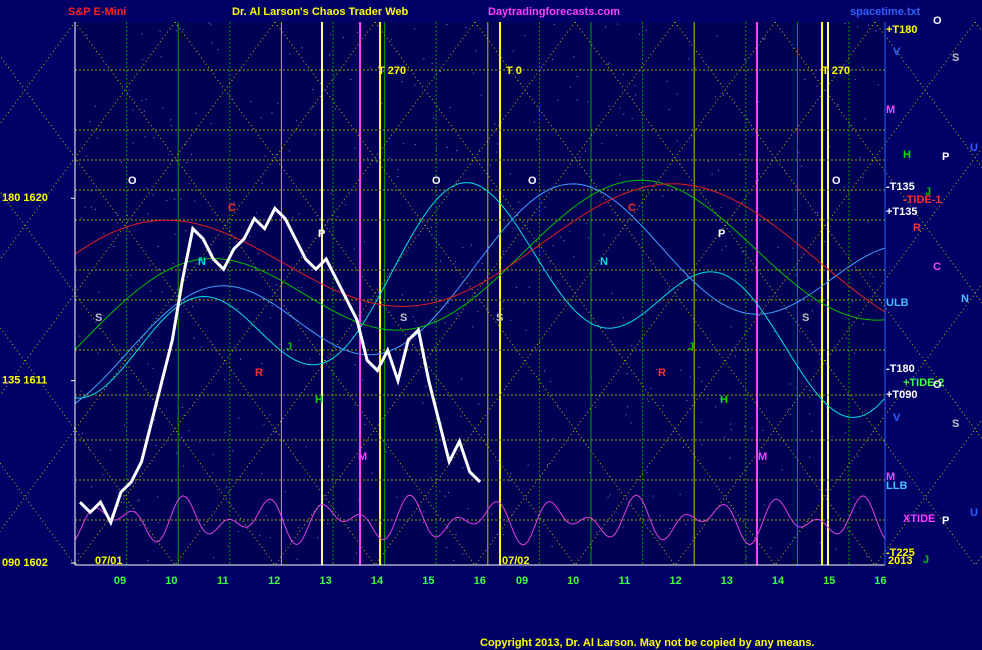 This screenshot has height=650, width=982. What do you see at coordinates (890, 110) in the screenshot?
I see `right-label: M` at bounding box center [890, 110].